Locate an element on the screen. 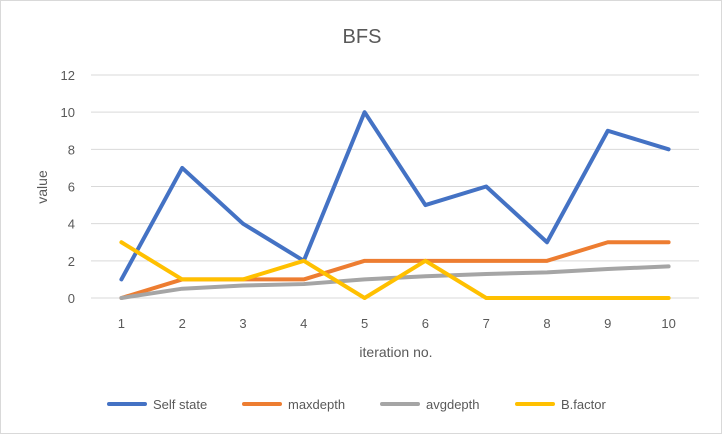  x-tick-label: 2 is located at coordinates (182, 323).